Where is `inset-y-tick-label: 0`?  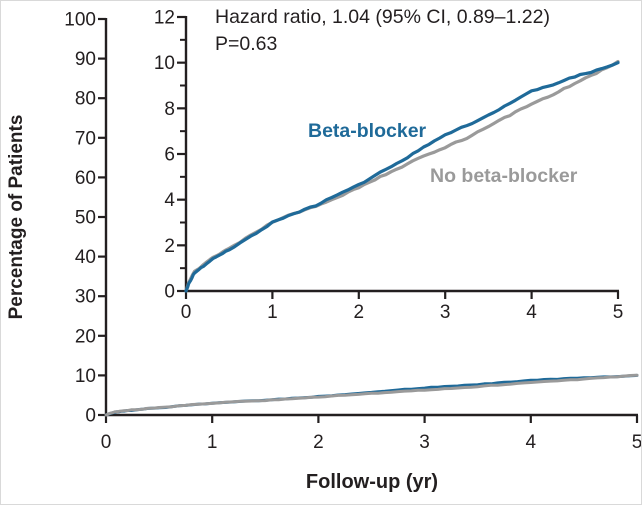
inset-y-tick-label: 0 is located at coordinates (169, 292).